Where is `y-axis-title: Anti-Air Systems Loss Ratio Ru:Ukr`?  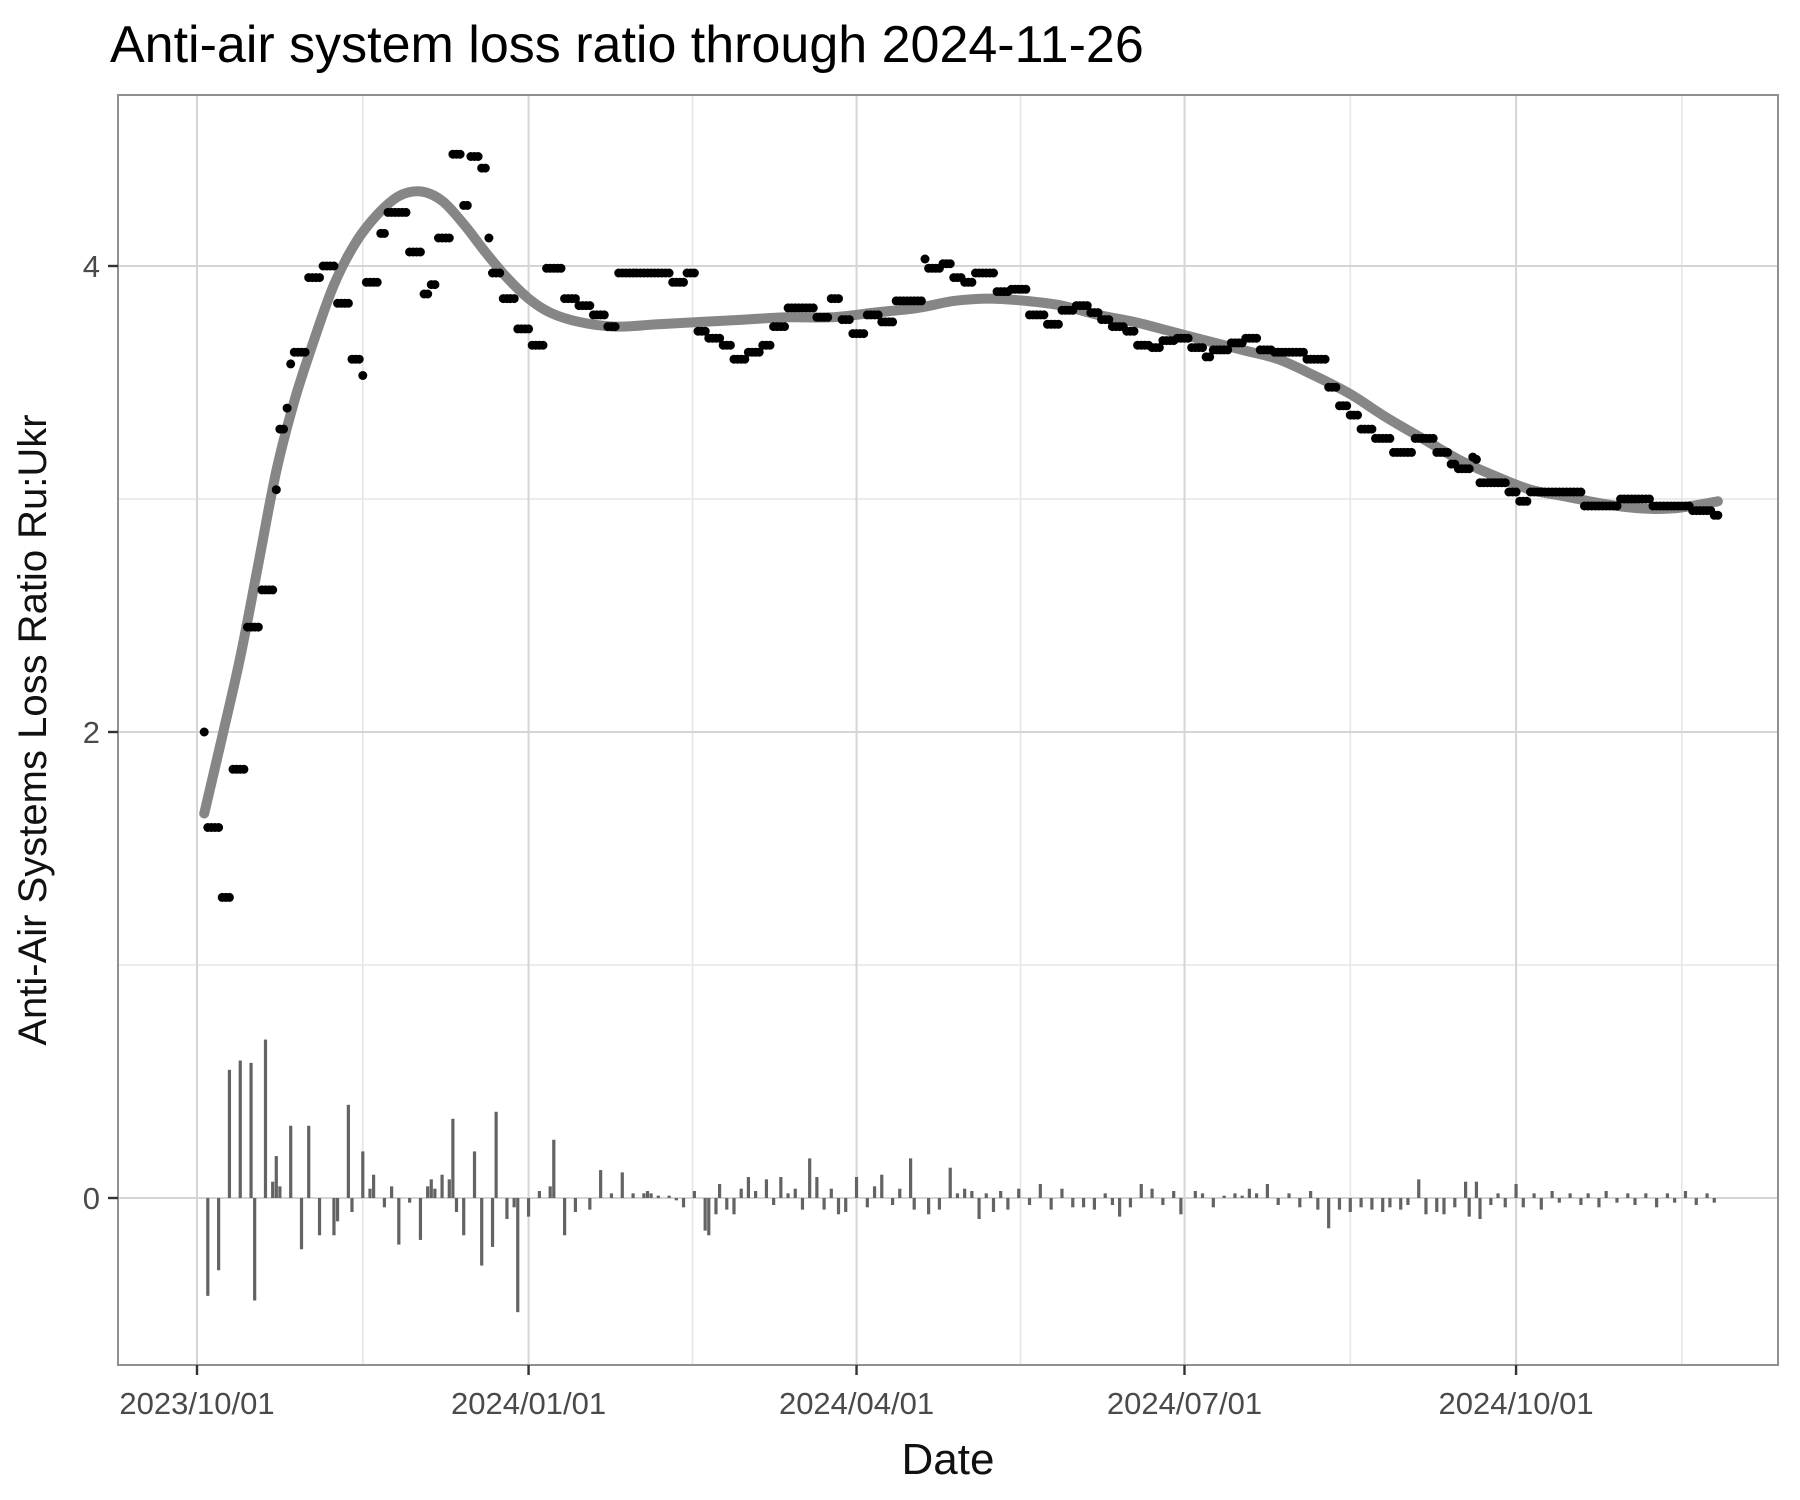
y-axis-title: Anti-Air Systems Loss Ratio Ru:Ukr is located at coordinates (33, 729).